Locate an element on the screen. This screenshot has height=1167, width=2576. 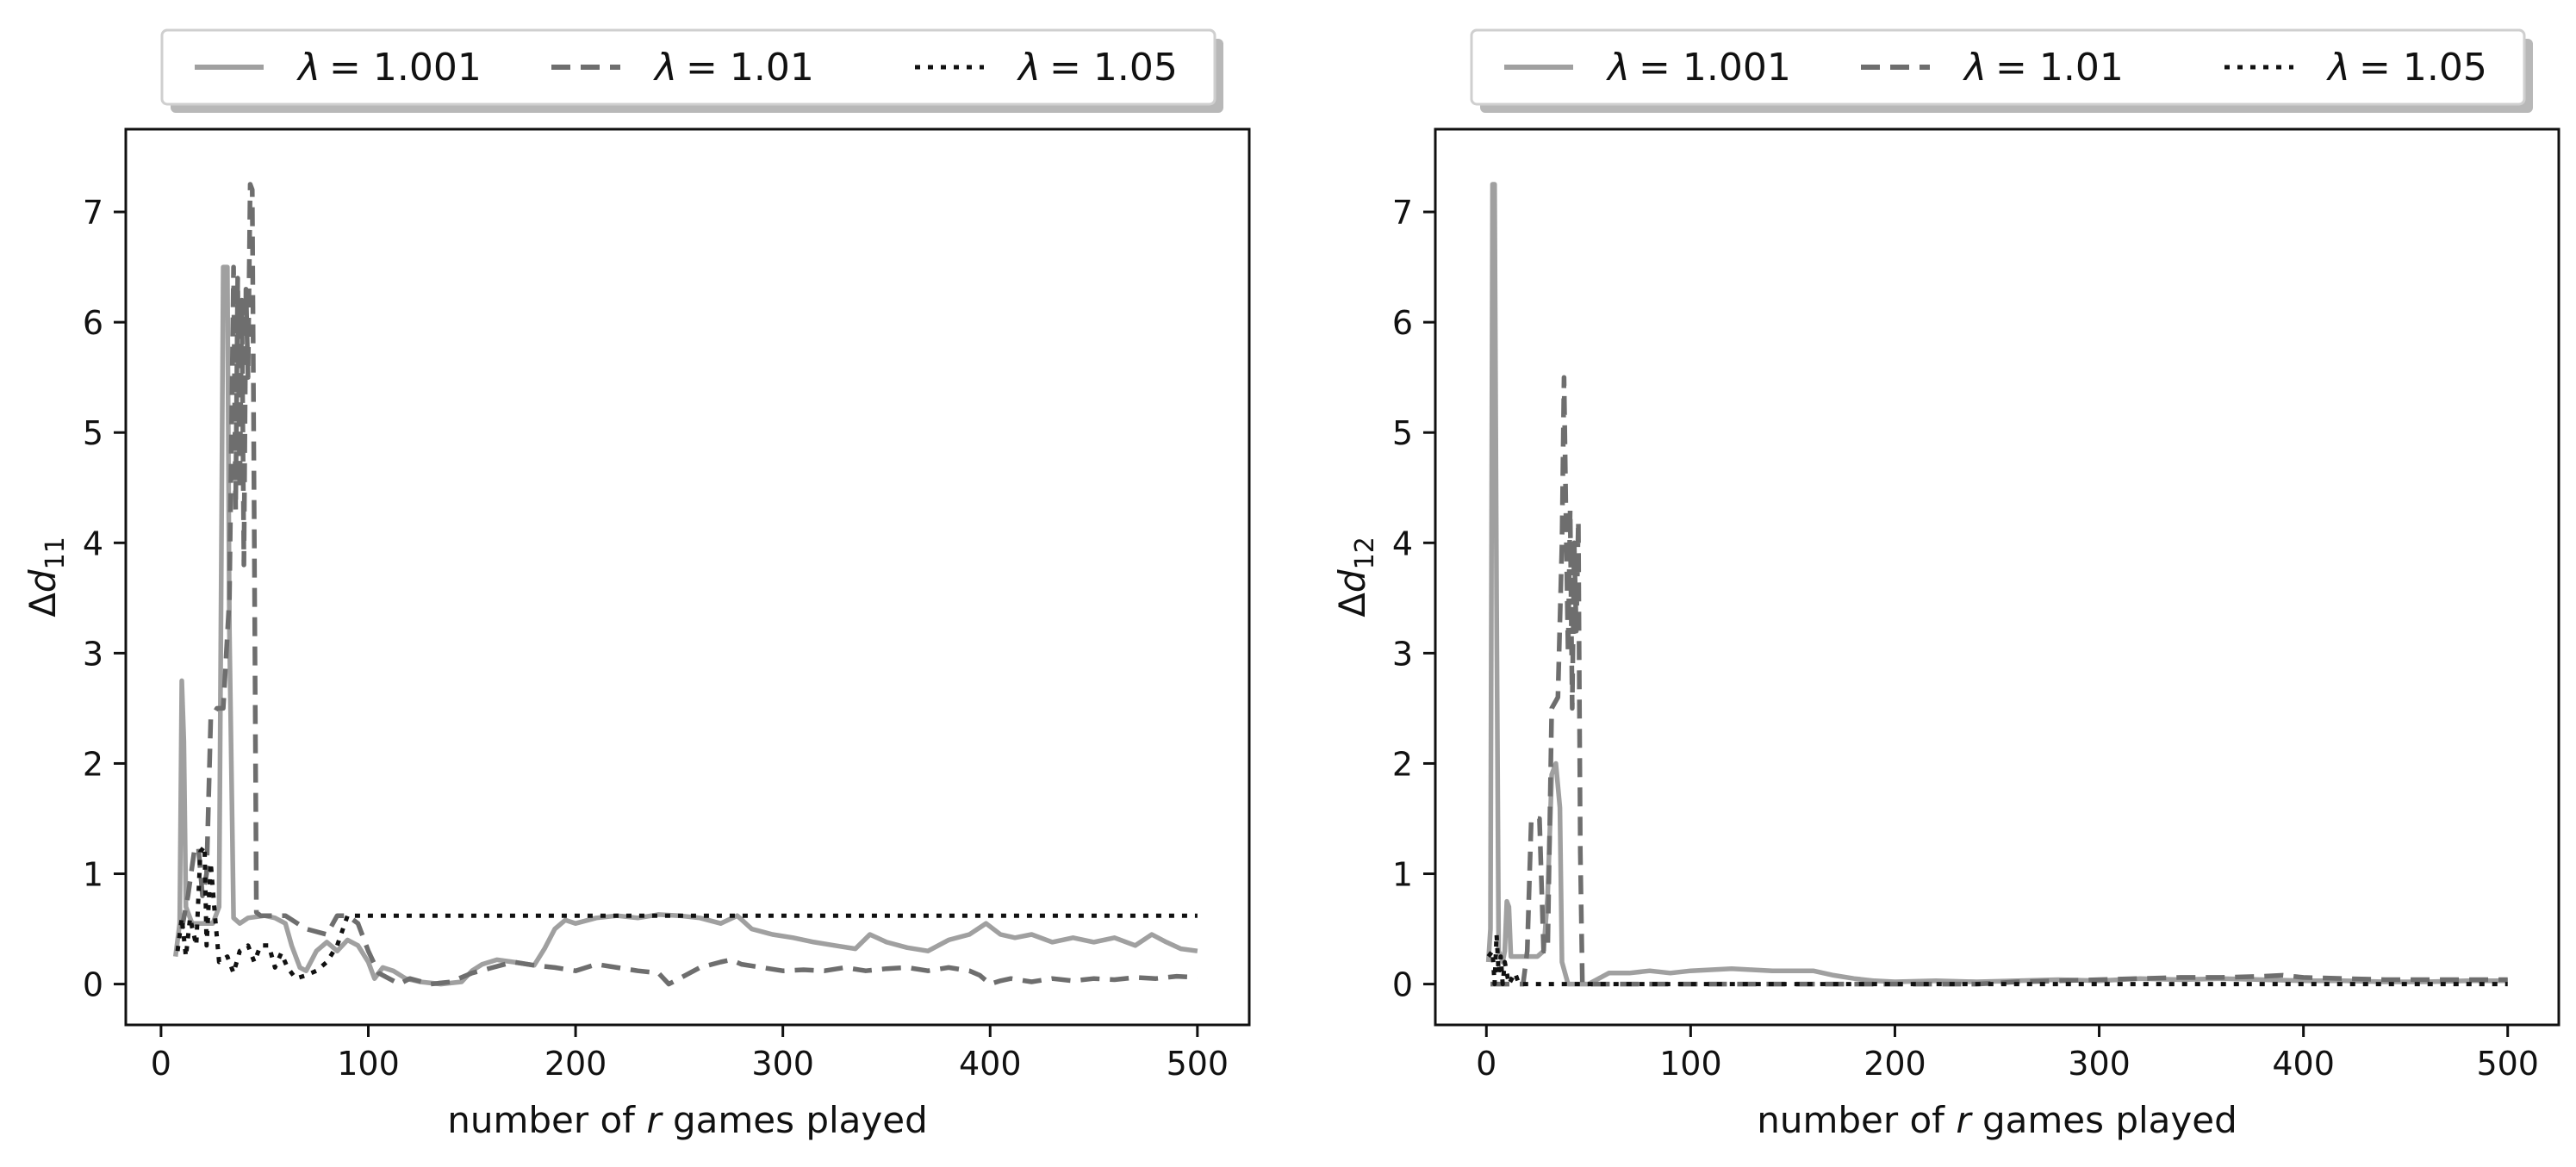
y-axis-label: Δd11 is located at coordinates (47, 577).